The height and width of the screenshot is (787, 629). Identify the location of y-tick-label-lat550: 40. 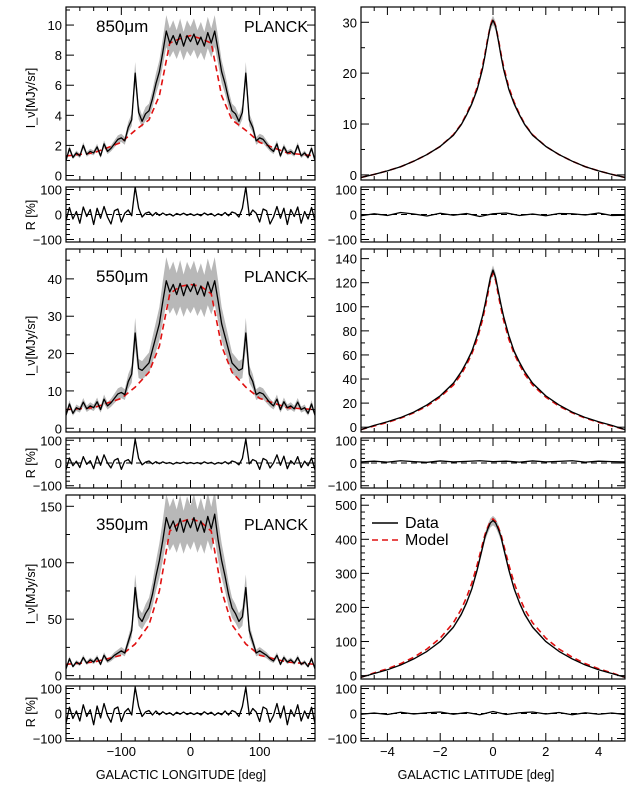
(350, 379).